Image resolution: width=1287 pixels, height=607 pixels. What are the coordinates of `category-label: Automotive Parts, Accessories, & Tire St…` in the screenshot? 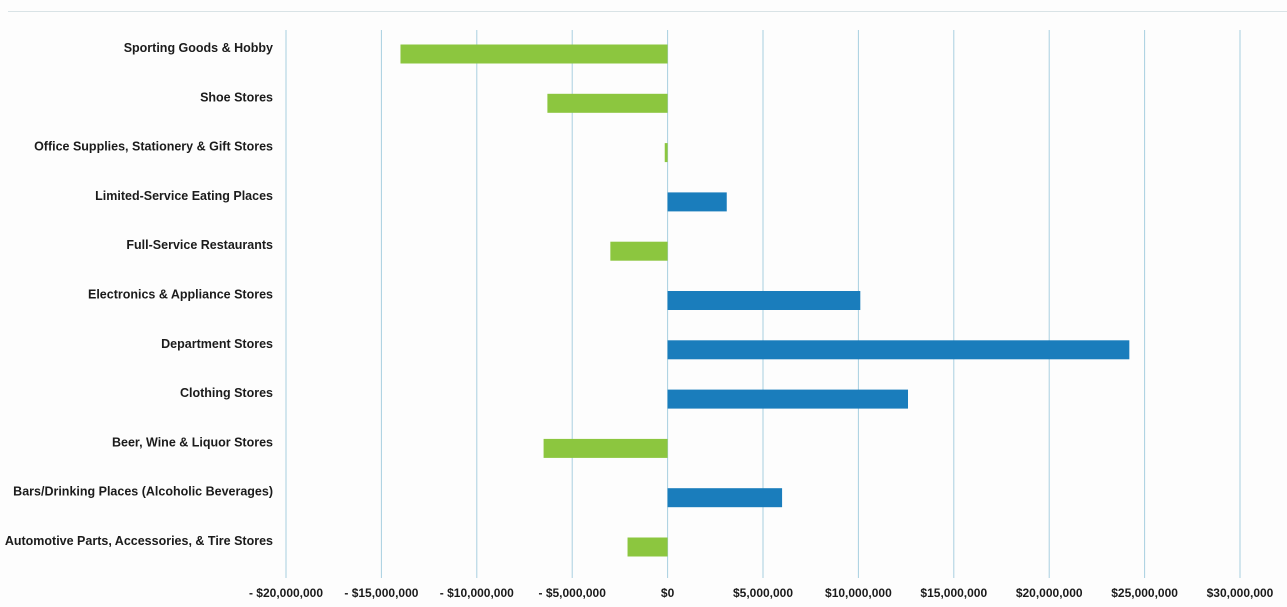 It's located at (139, 541).